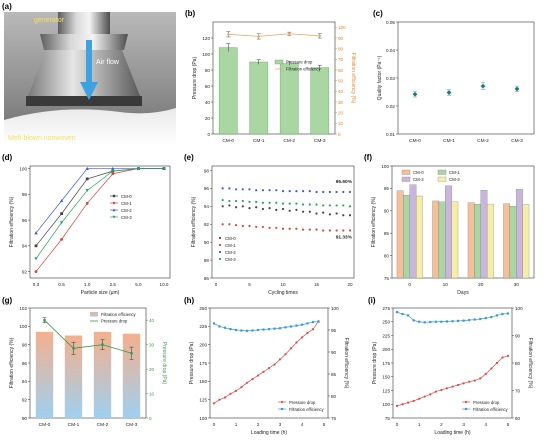 This screenshot has width=550, height=448. What do you see at coordinates (84, 101) in the screenshot?
I see `generator-rim` at bounding box center [84, 101].